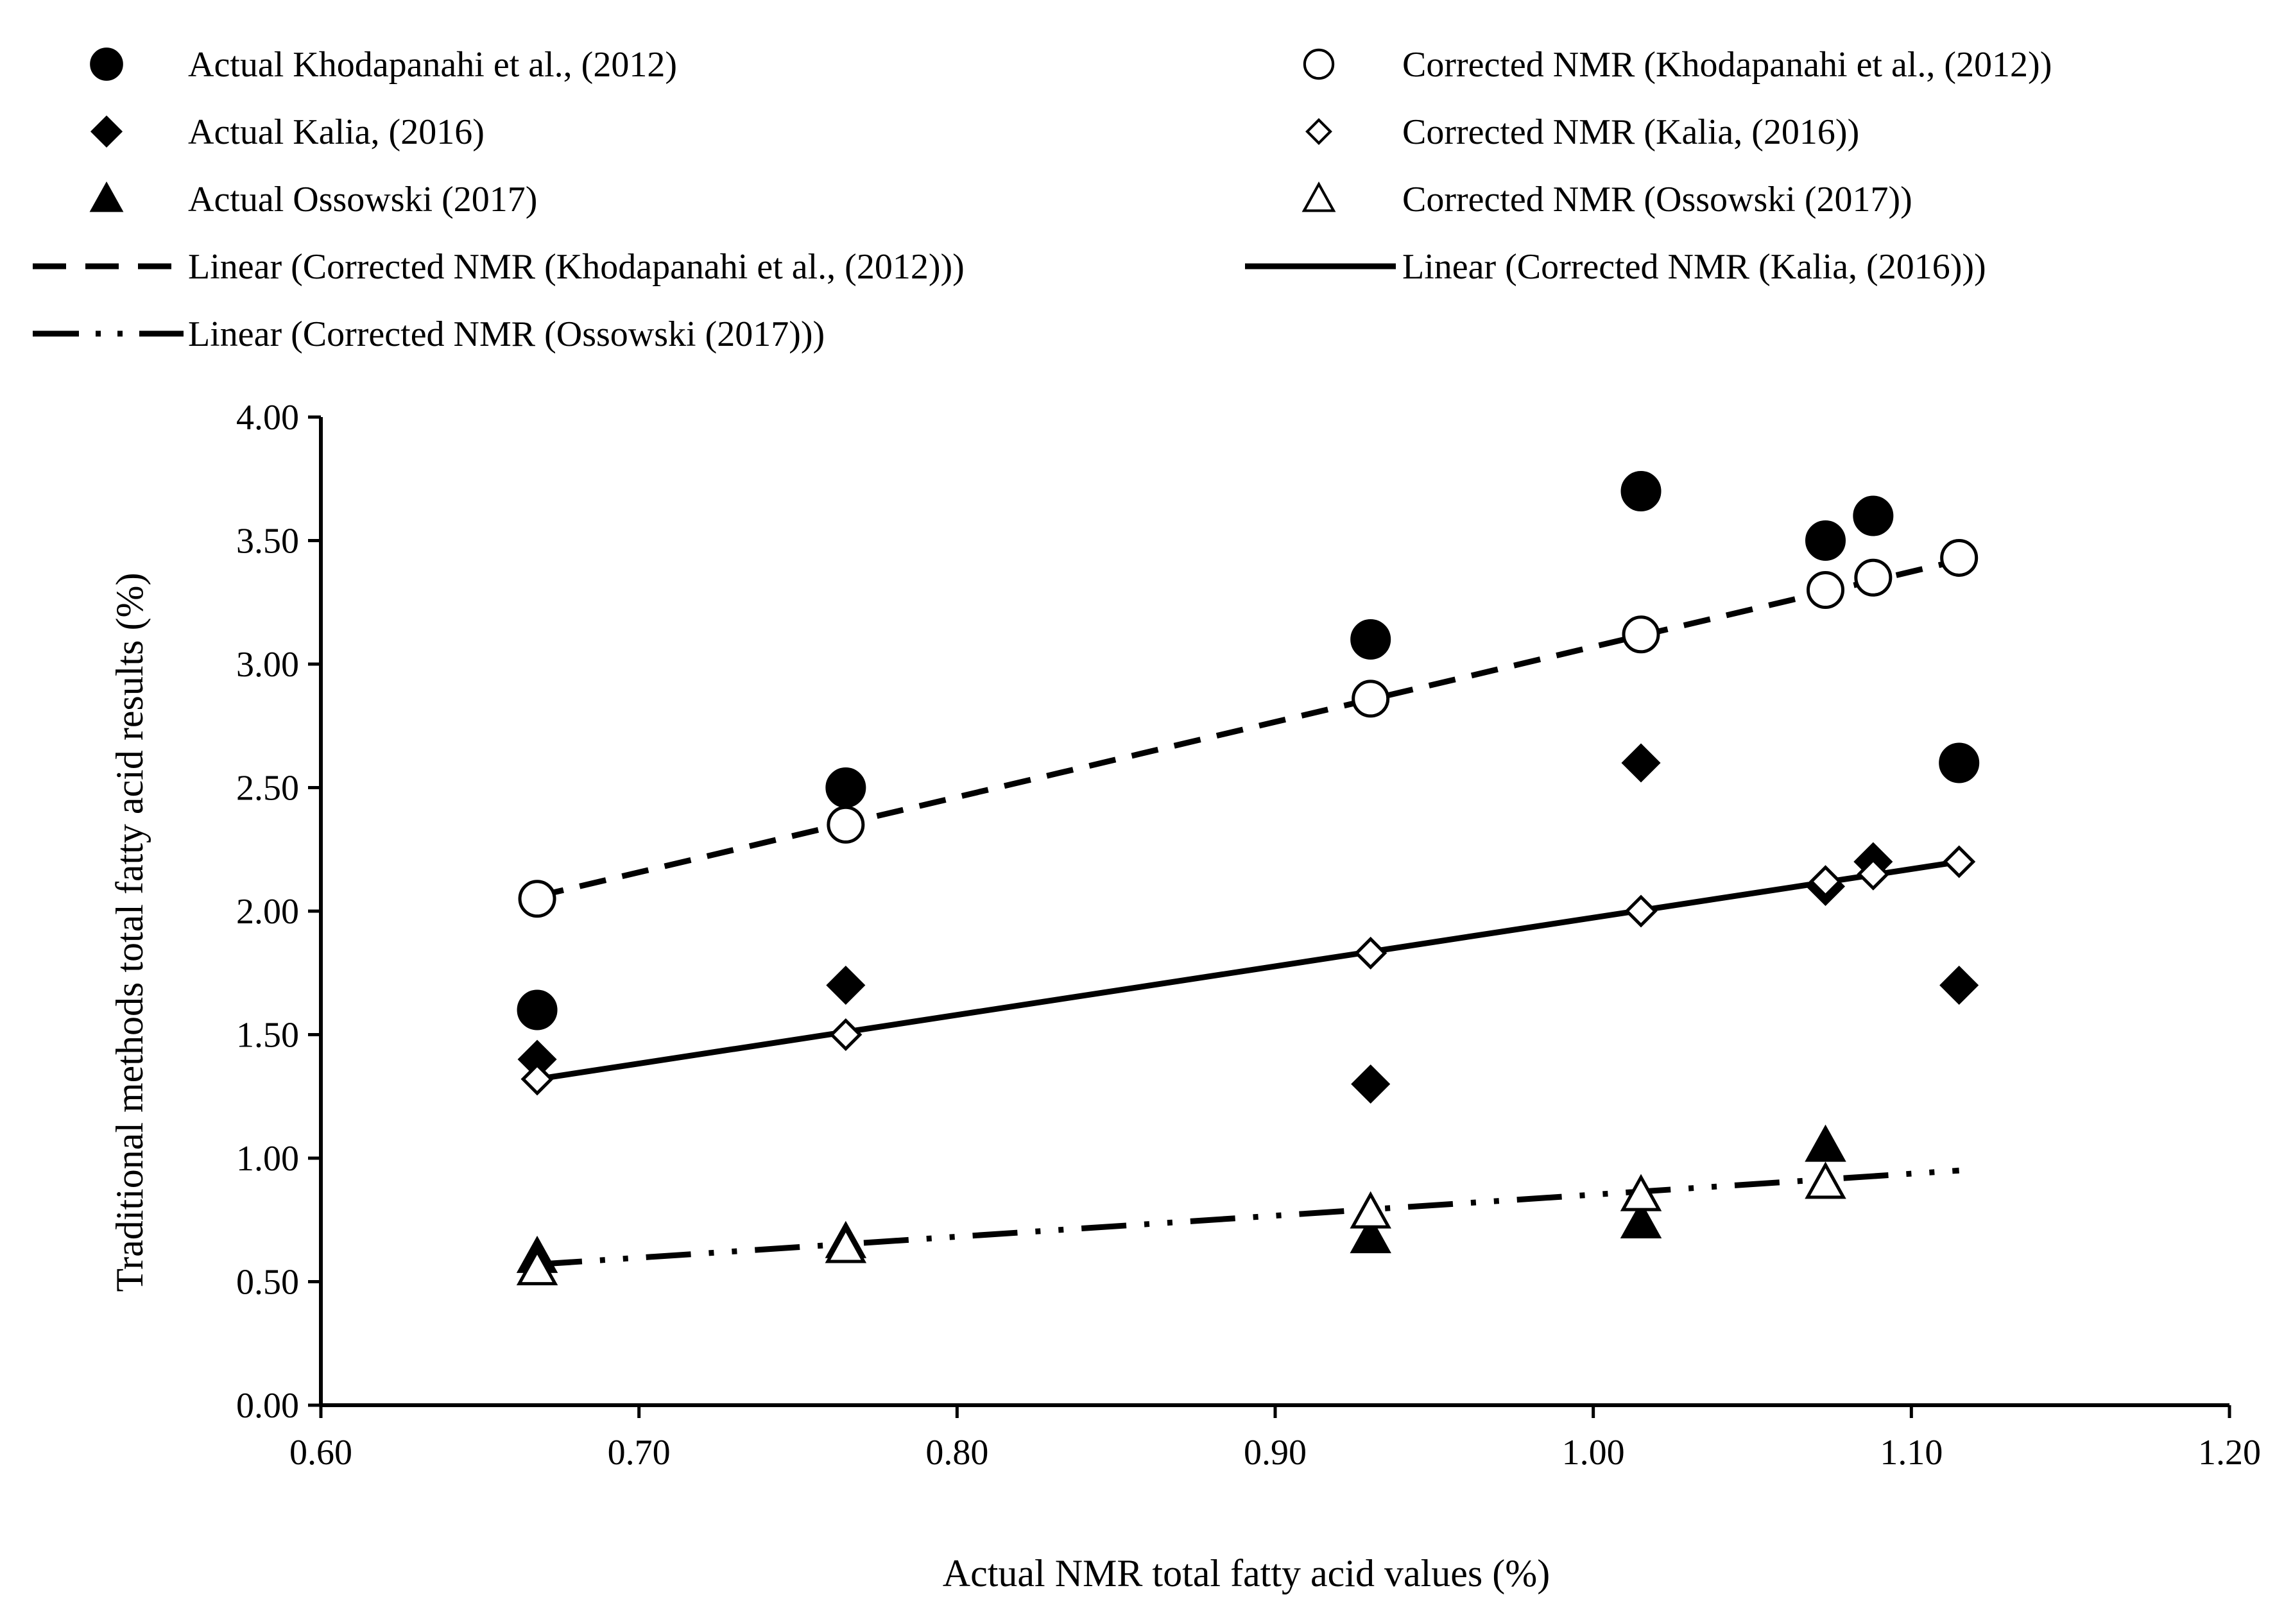  Describe the element at coordinates (320, 1453) in the screenshot. I see `x-tick-label: 0.60` at that location.